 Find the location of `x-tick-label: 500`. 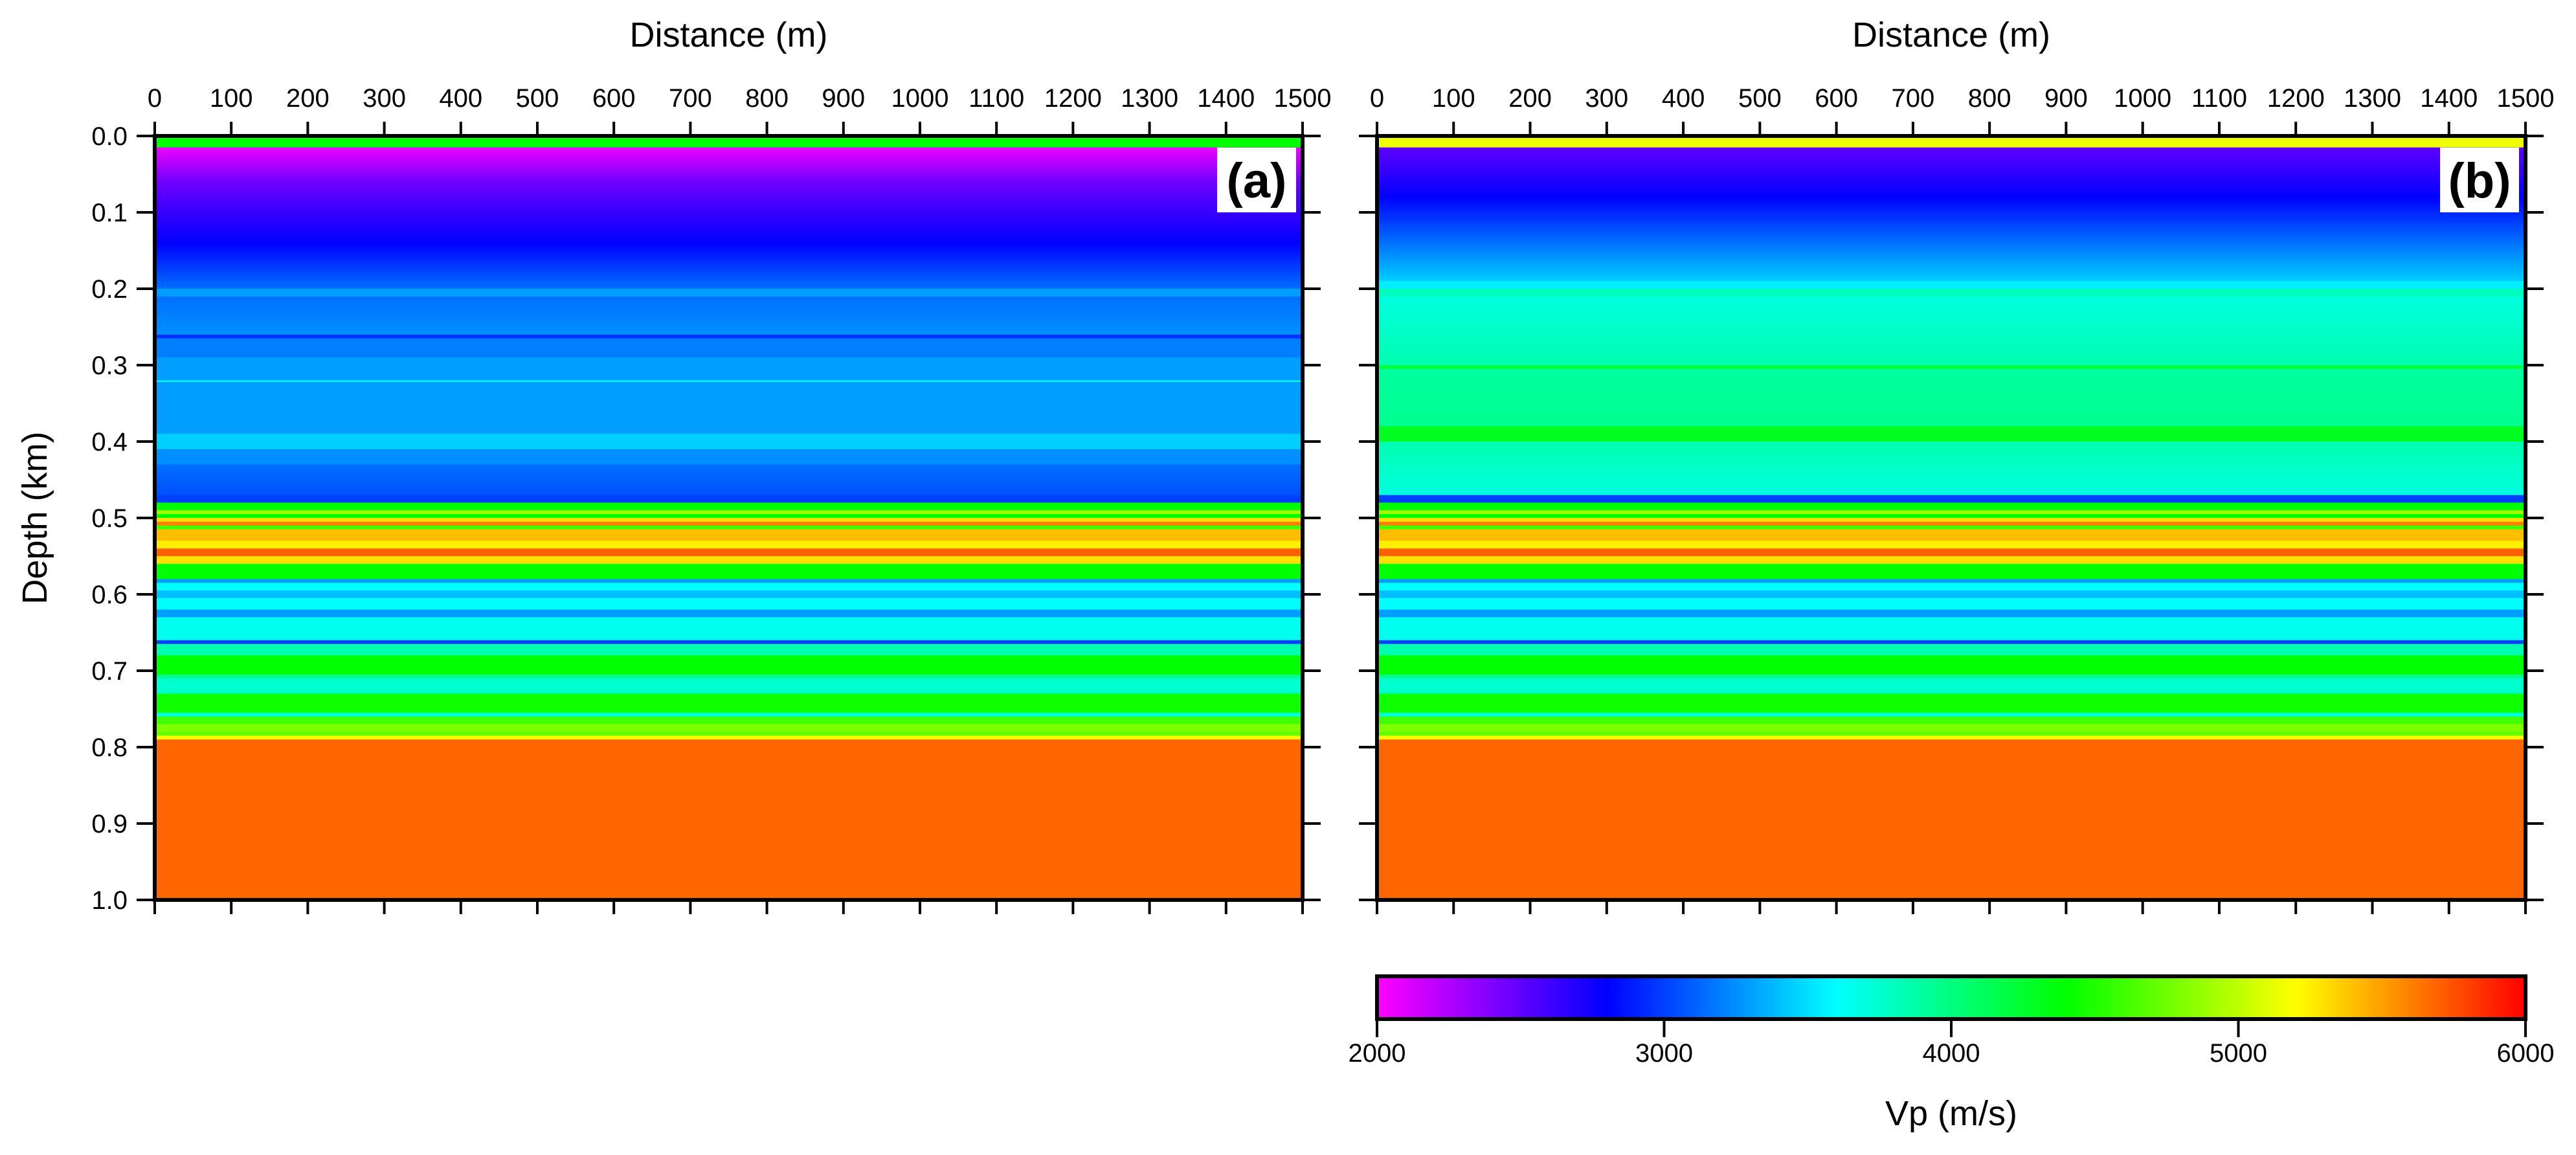

x-tick-label: 500 is located at coordinates (537, 98).